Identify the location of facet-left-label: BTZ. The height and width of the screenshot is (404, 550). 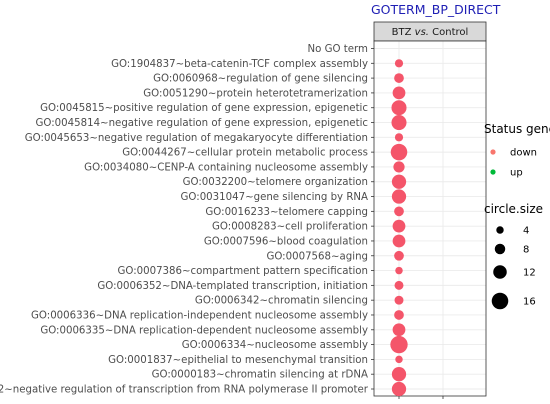
(402, 32).